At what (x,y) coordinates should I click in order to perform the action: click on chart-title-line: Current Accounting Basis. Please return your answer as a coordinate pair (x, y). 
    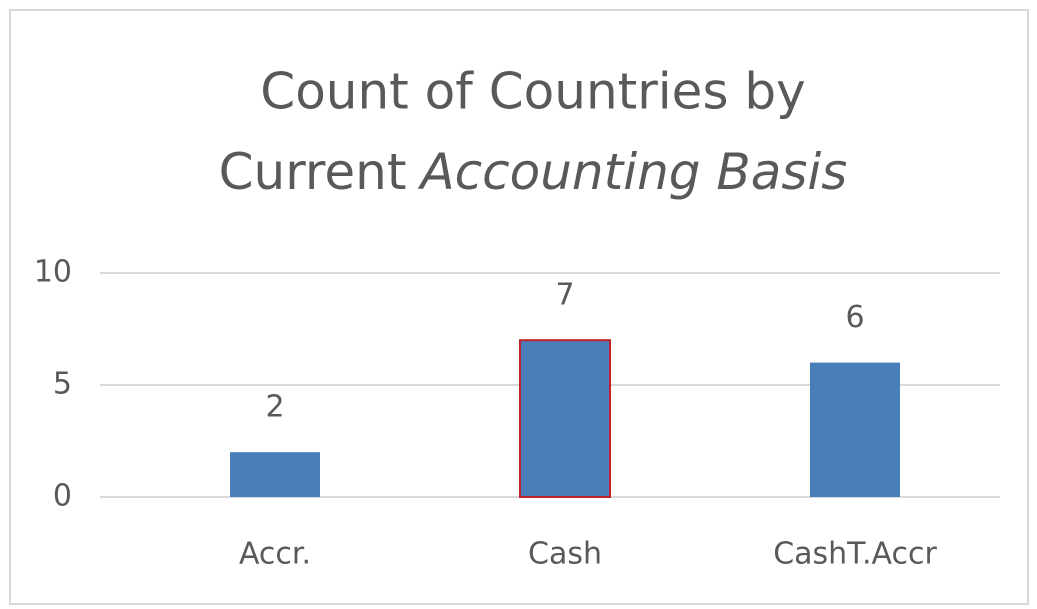
    Looking at the image, I should click on (533, 172).